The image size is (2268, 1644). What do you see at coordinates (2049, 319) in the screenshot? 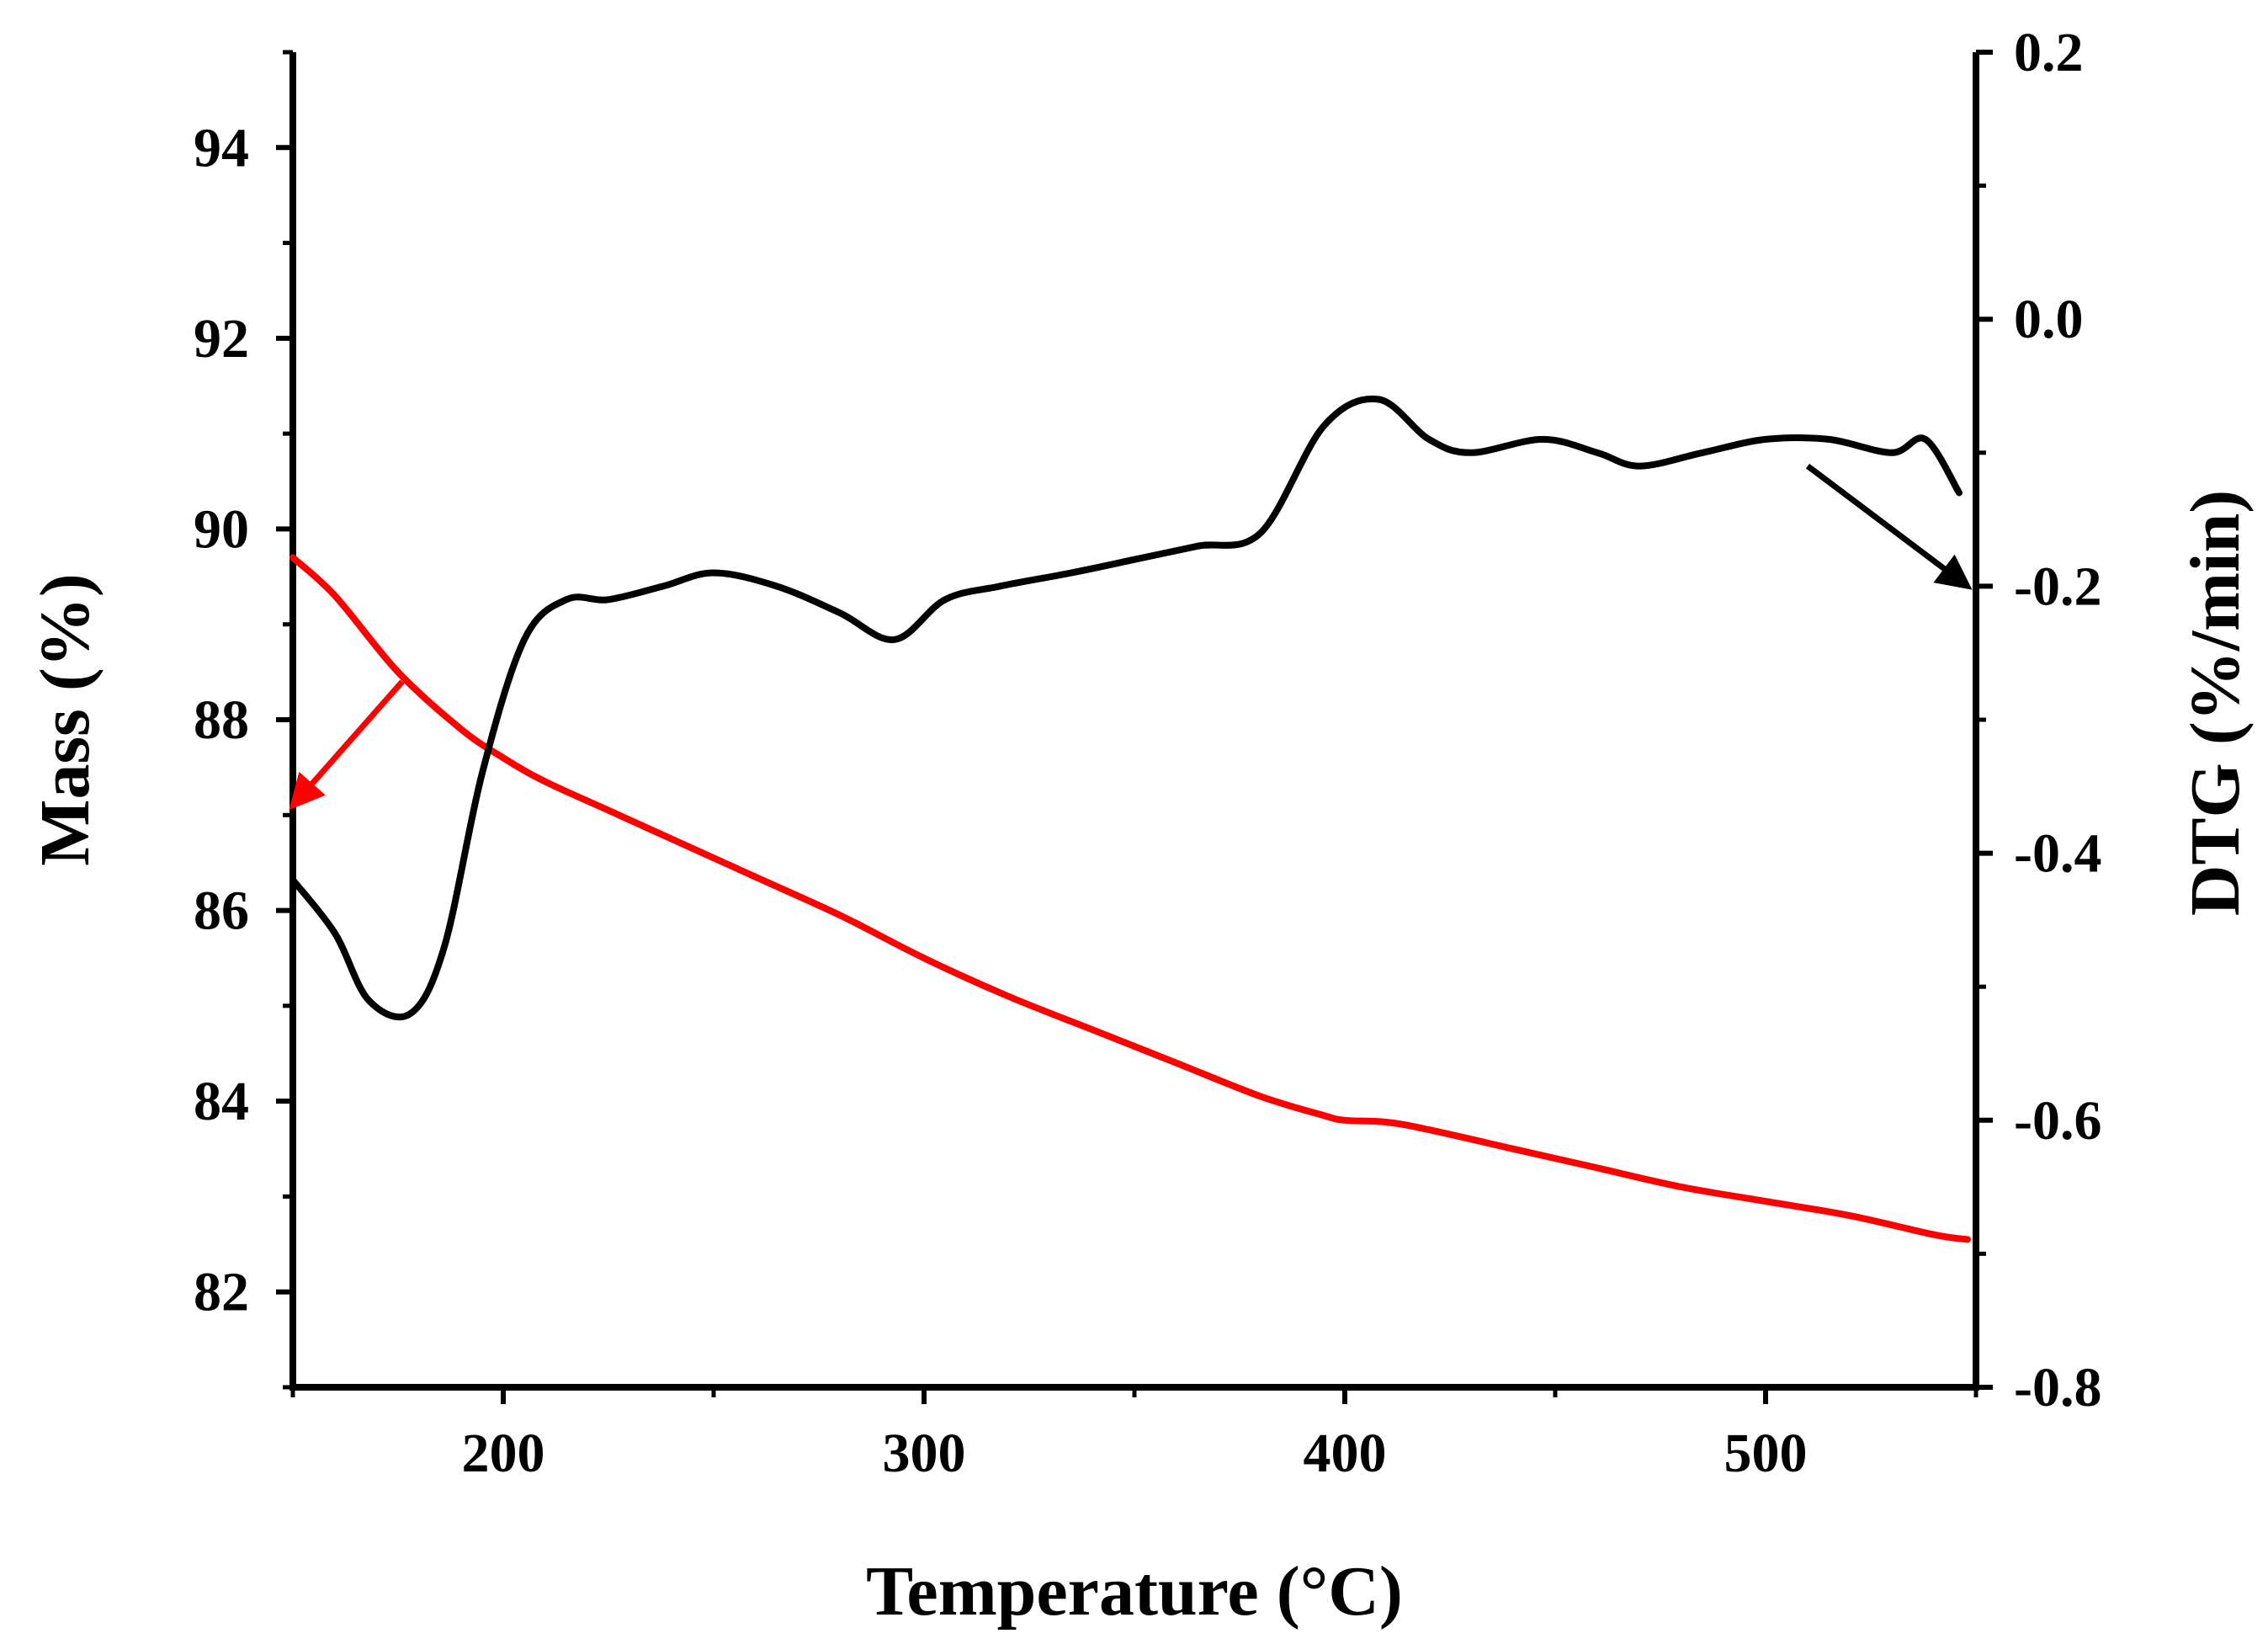
I see `y-right-tick-label-0.0: 0.0` at bounding box center [2049, 319].